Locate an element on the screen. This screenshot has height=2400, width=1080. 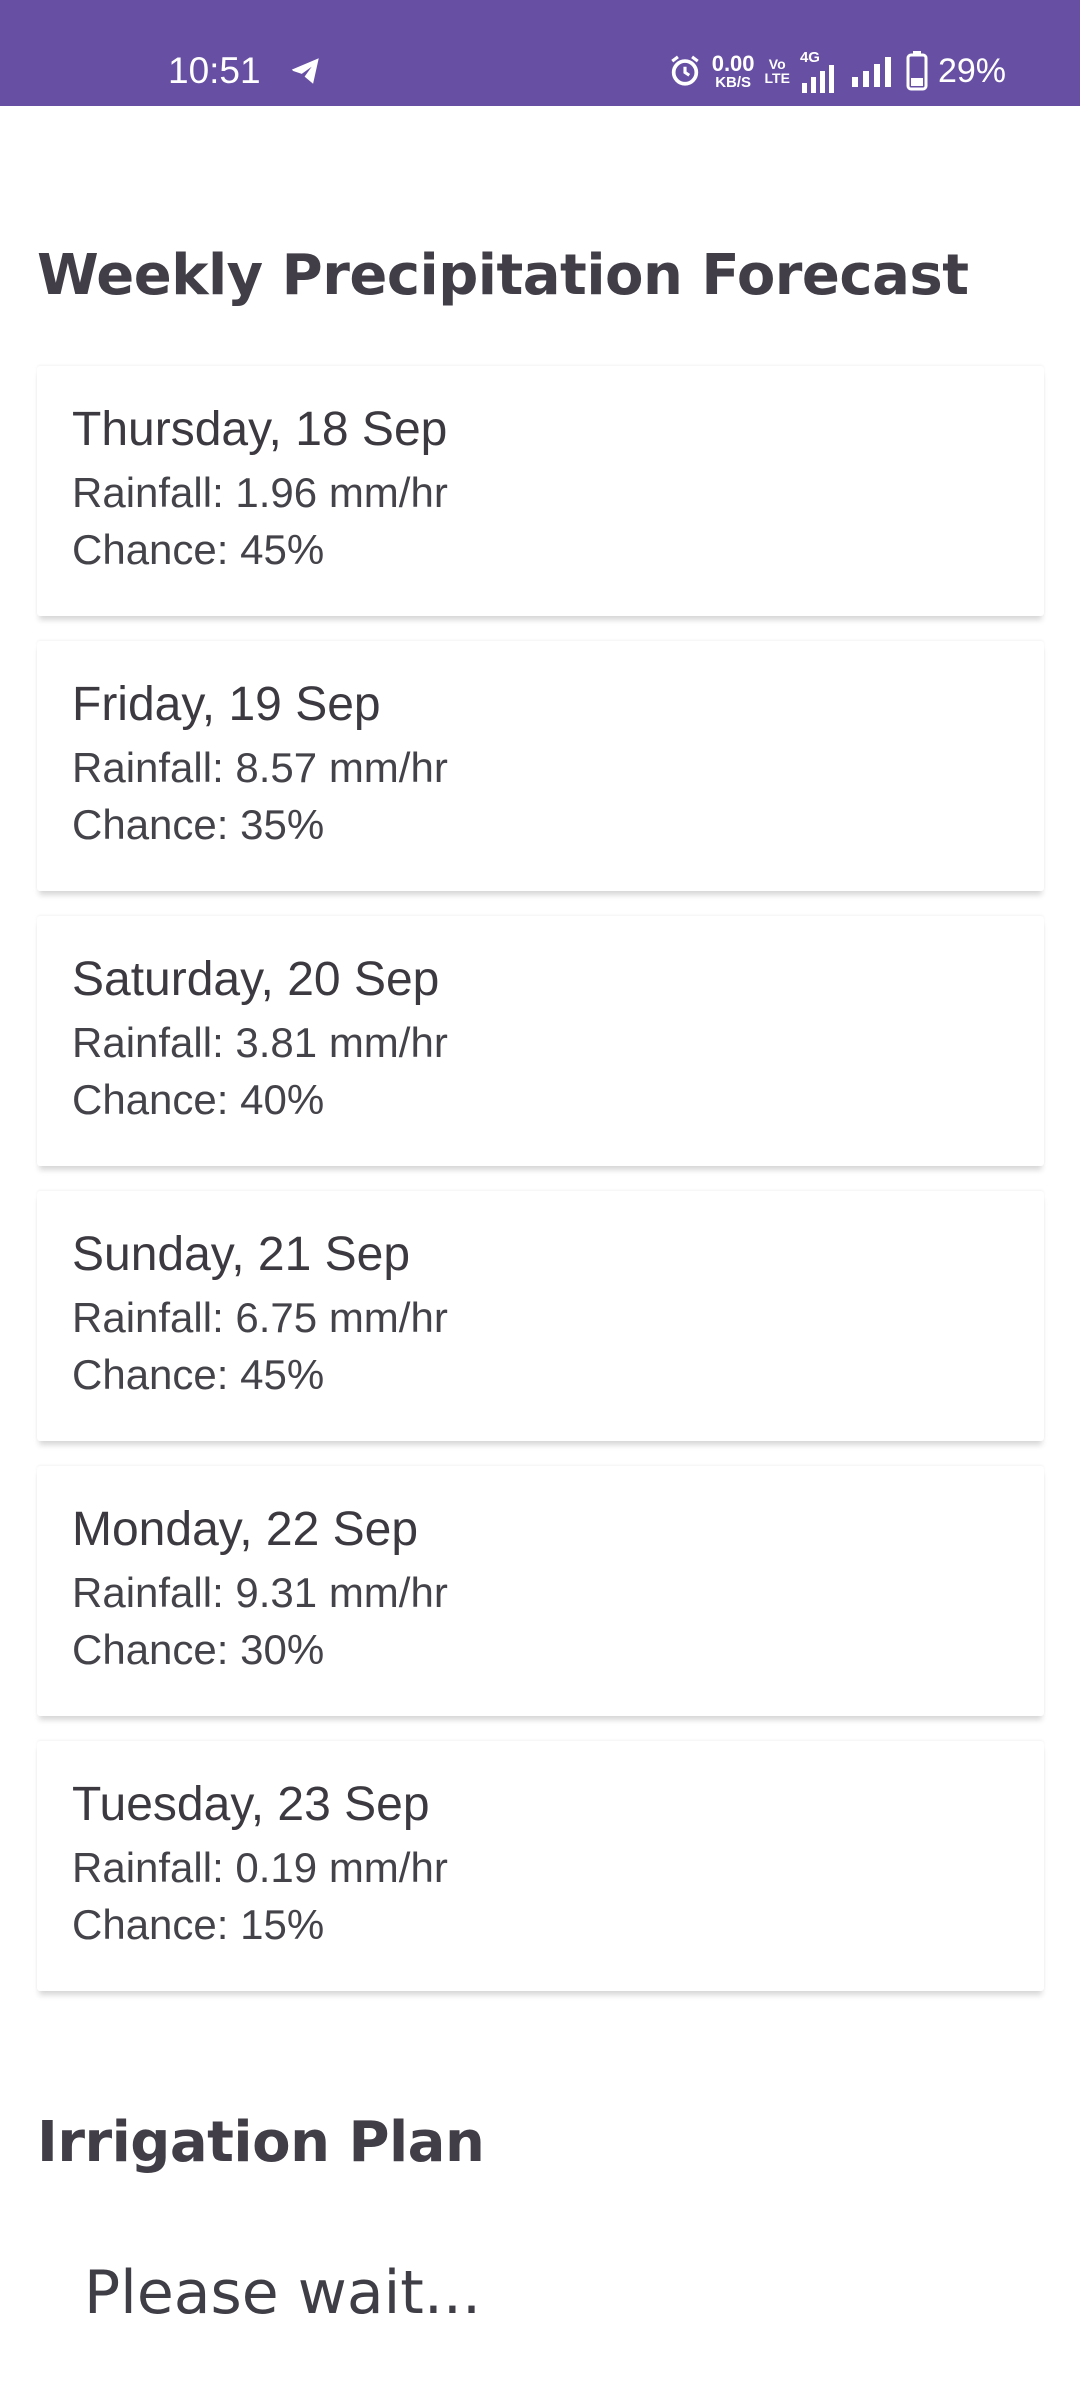
forecast-rainfall: Rainfall: 8.57 mm/hr is located at coordinates (260, 767).